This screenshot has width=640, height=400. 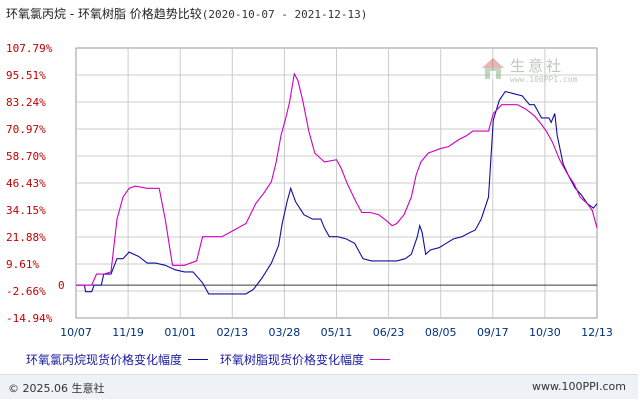 I want to click on y-tick-label: 46.43%, so click(x=26, y=183).